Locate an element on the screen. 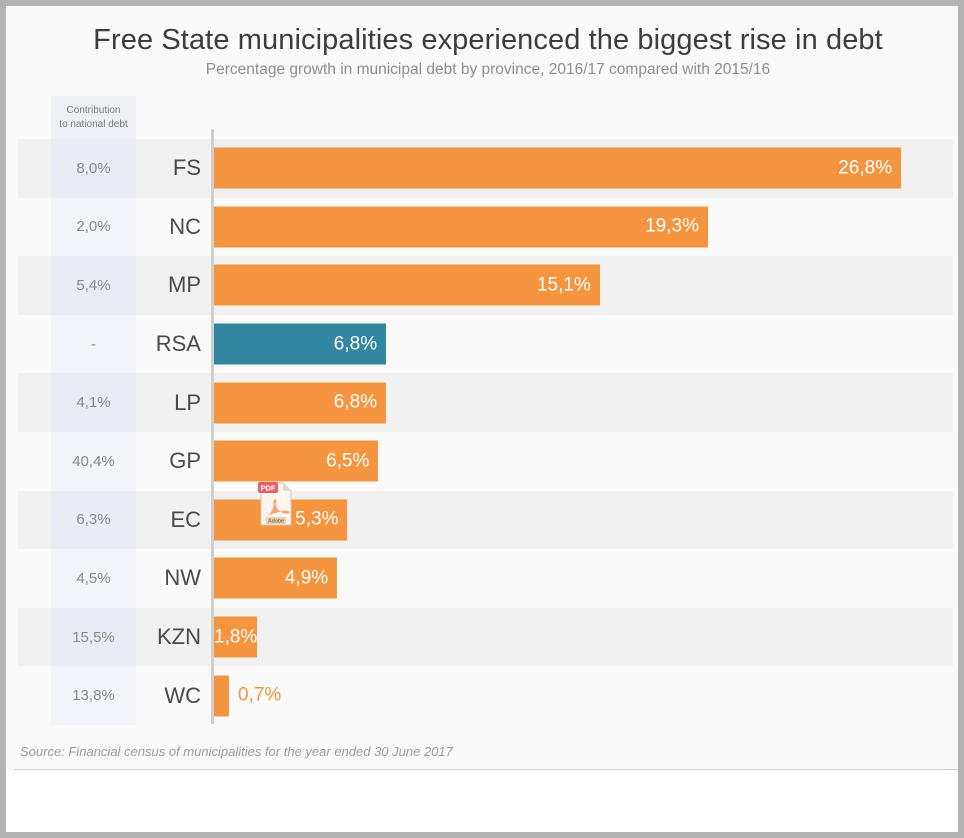 This screenshot has width=964, height=838. source-divider is located at coordinates (486, 769).